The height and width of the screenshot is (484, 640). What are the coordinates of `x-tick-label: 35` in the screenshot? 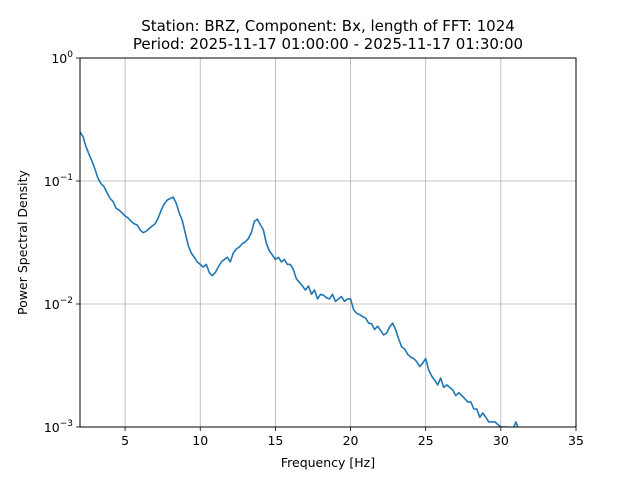 It's located at (576, 440).